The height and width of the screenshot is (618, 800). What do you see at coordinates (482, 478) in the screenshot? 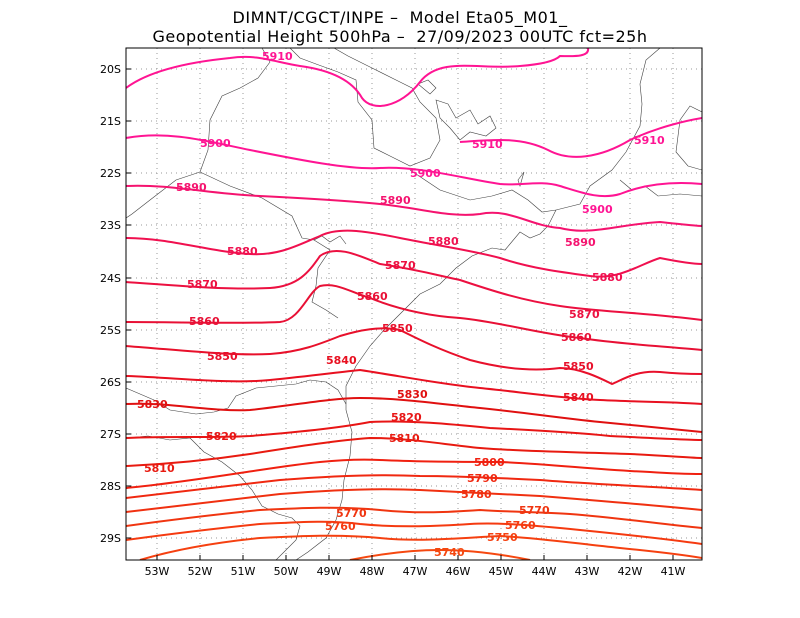
I see `contour-label-5790: 5790` at bounding box center [482, 478].